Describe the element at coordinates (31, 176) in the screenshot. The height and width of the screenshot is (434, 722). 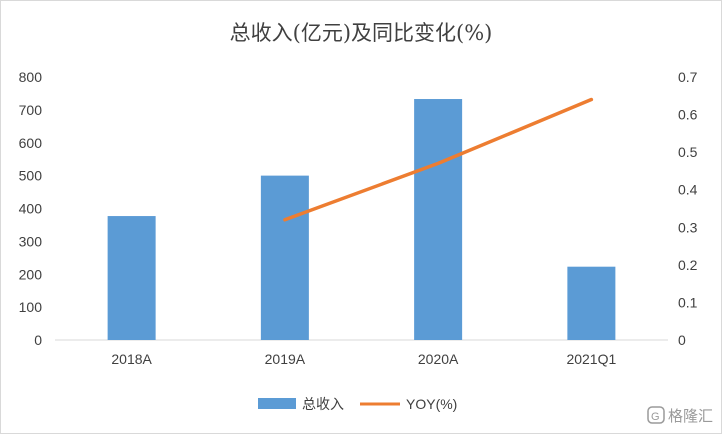
I see `y-left-tick-label: 500` at that location.